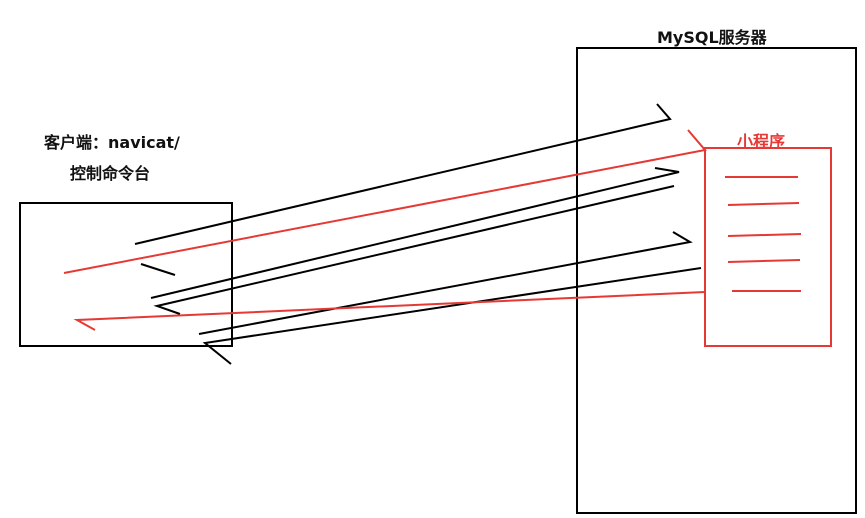 The width and height of the screenshot is (865, 518). What do you see at coordinates (112, 142) in the screenshot?
I see `client-label: 客户端：navicat/` at bounding box center [112, 142].